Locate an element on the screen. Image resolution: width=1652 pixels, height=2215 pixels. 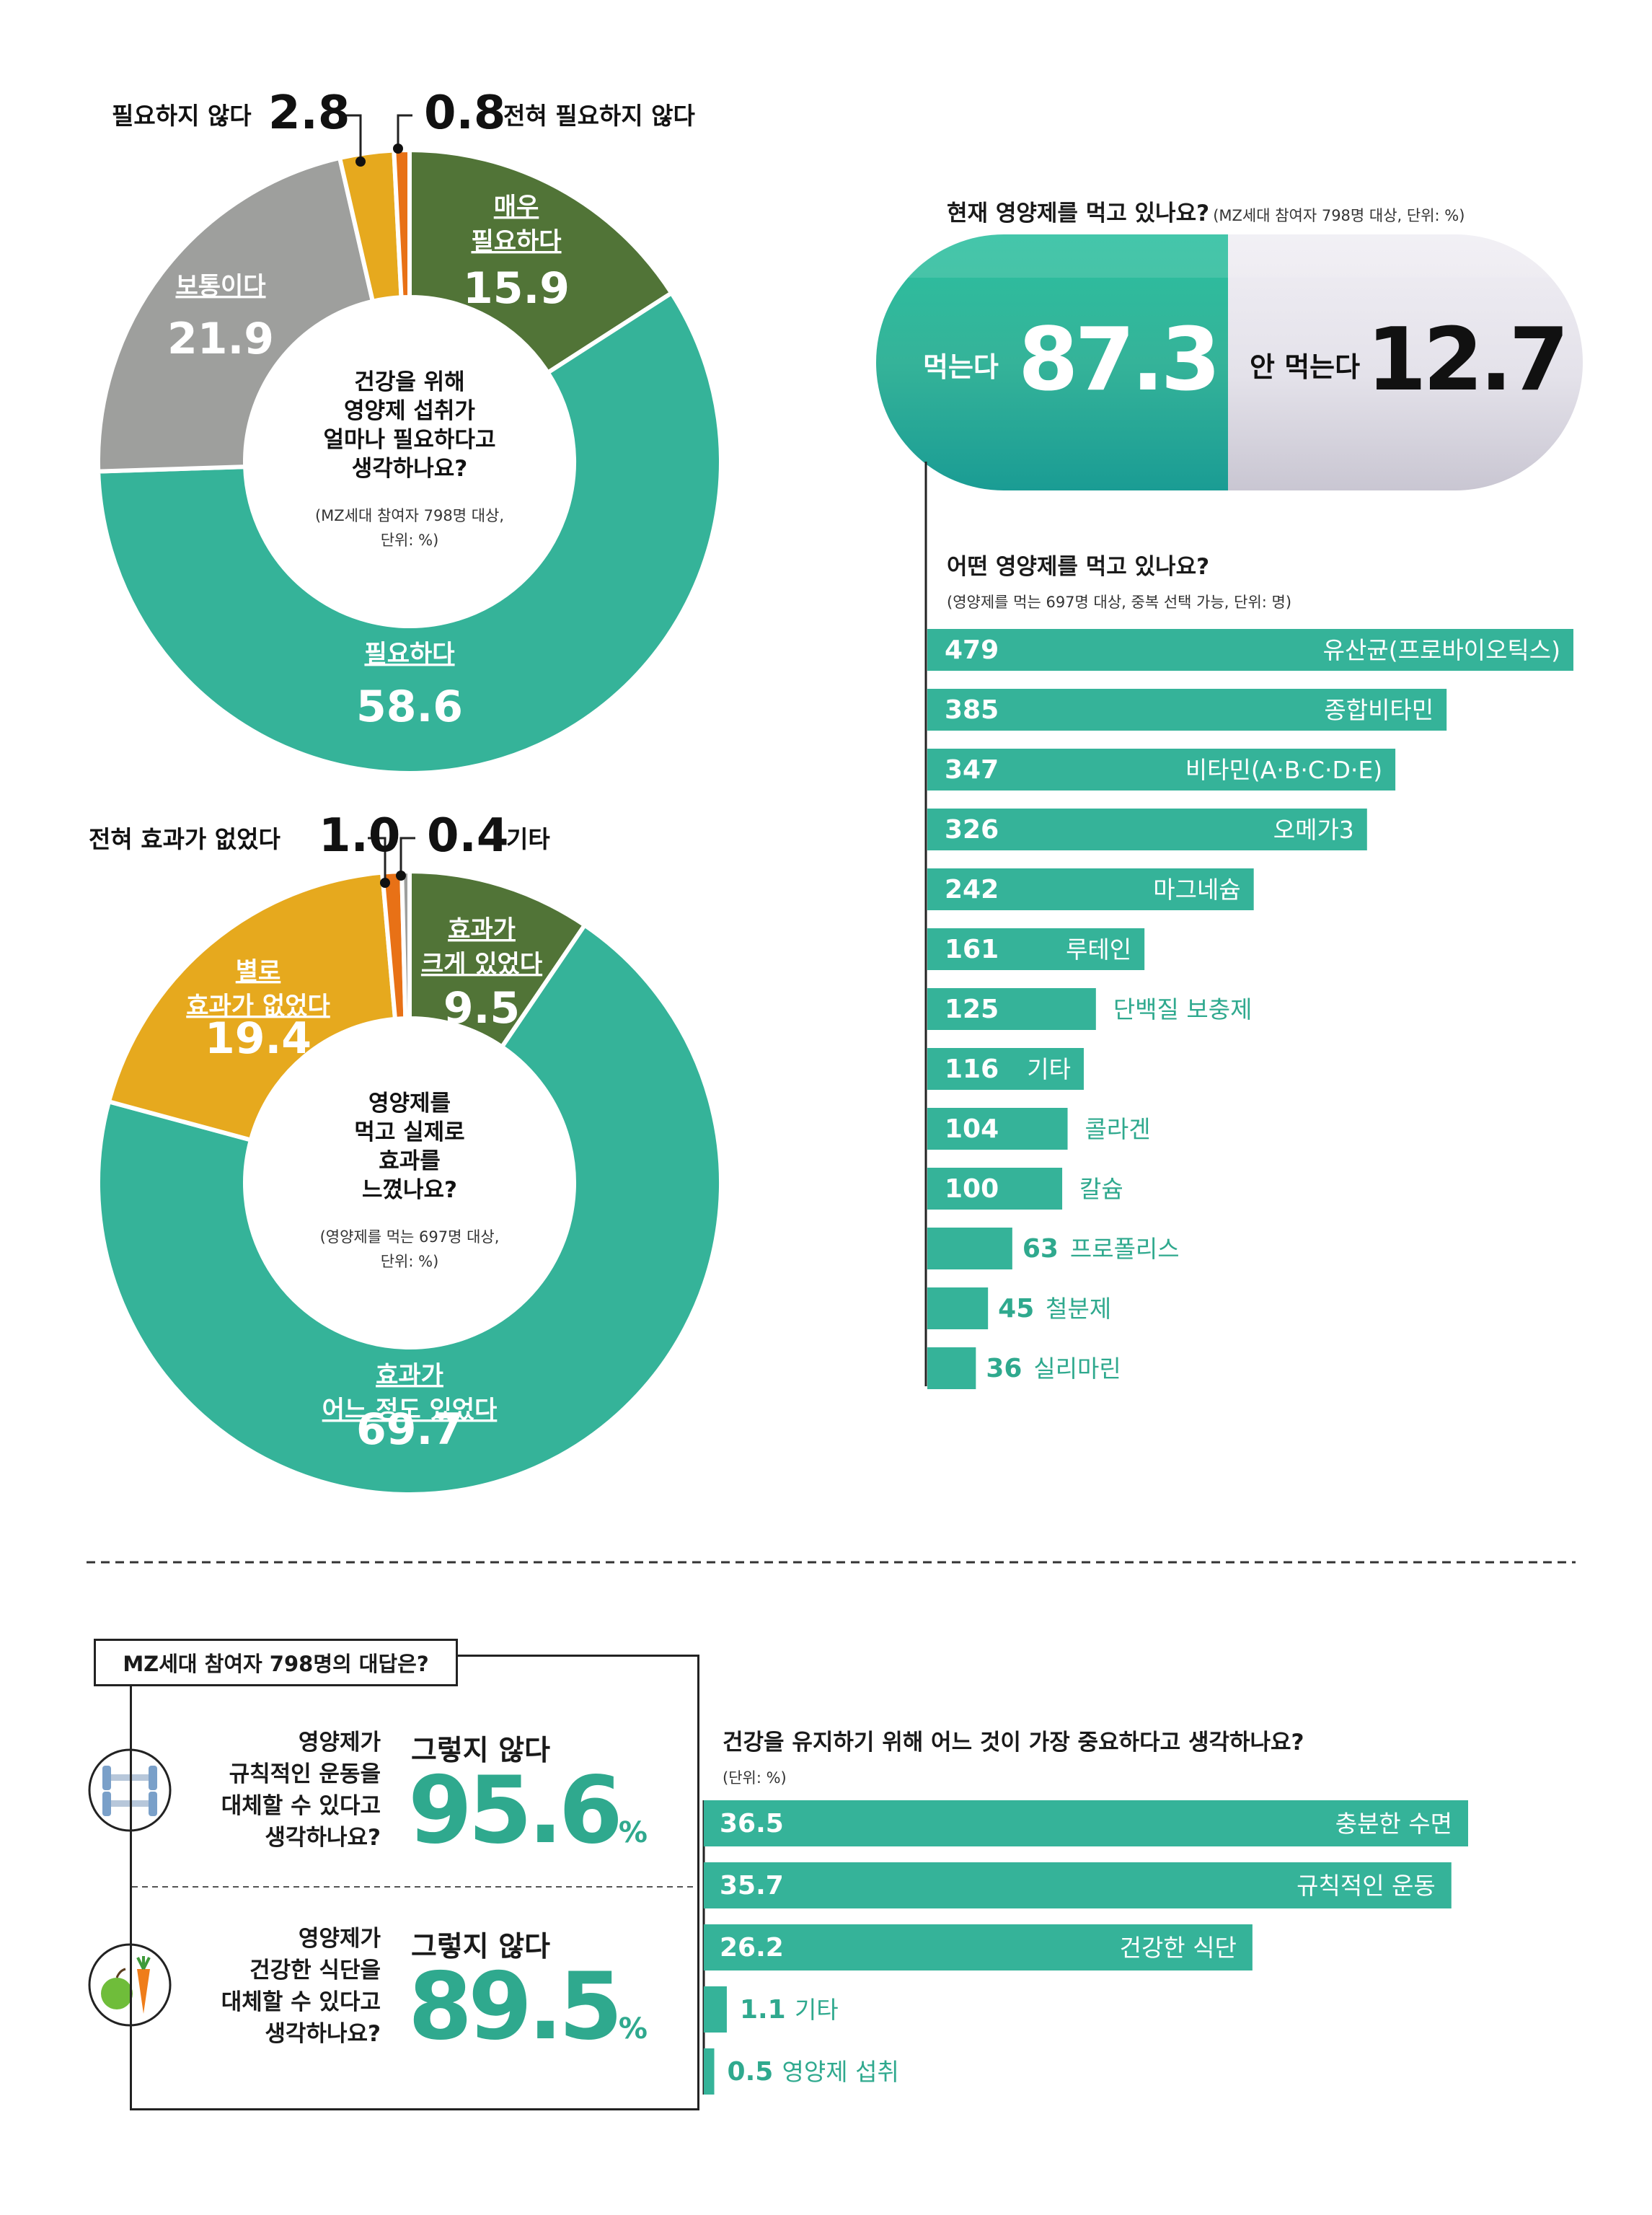
donut-title-line: 효과를 is located at coordinates (410, 1161).